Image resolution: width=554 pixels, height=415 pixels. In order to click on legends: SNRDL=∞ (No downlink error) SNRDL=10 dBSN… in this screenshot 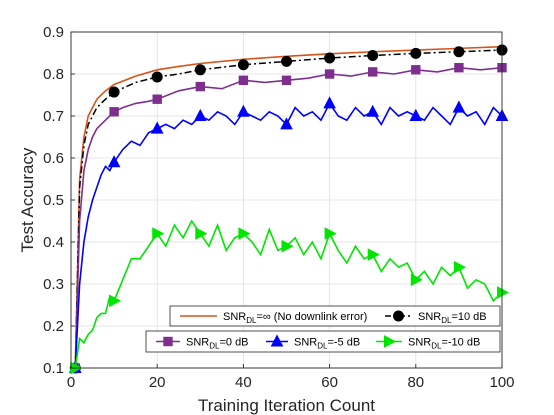, I will do `click(323, 329)`.